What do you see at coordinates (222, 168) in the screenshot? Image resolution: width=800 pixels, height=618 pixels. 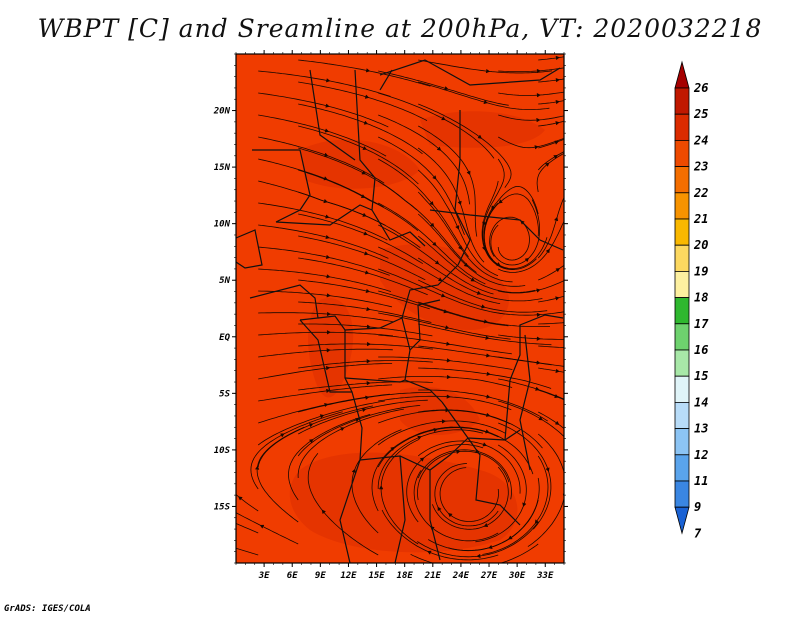 I see `lat-label: 15N` at bounding box center [222, 168].